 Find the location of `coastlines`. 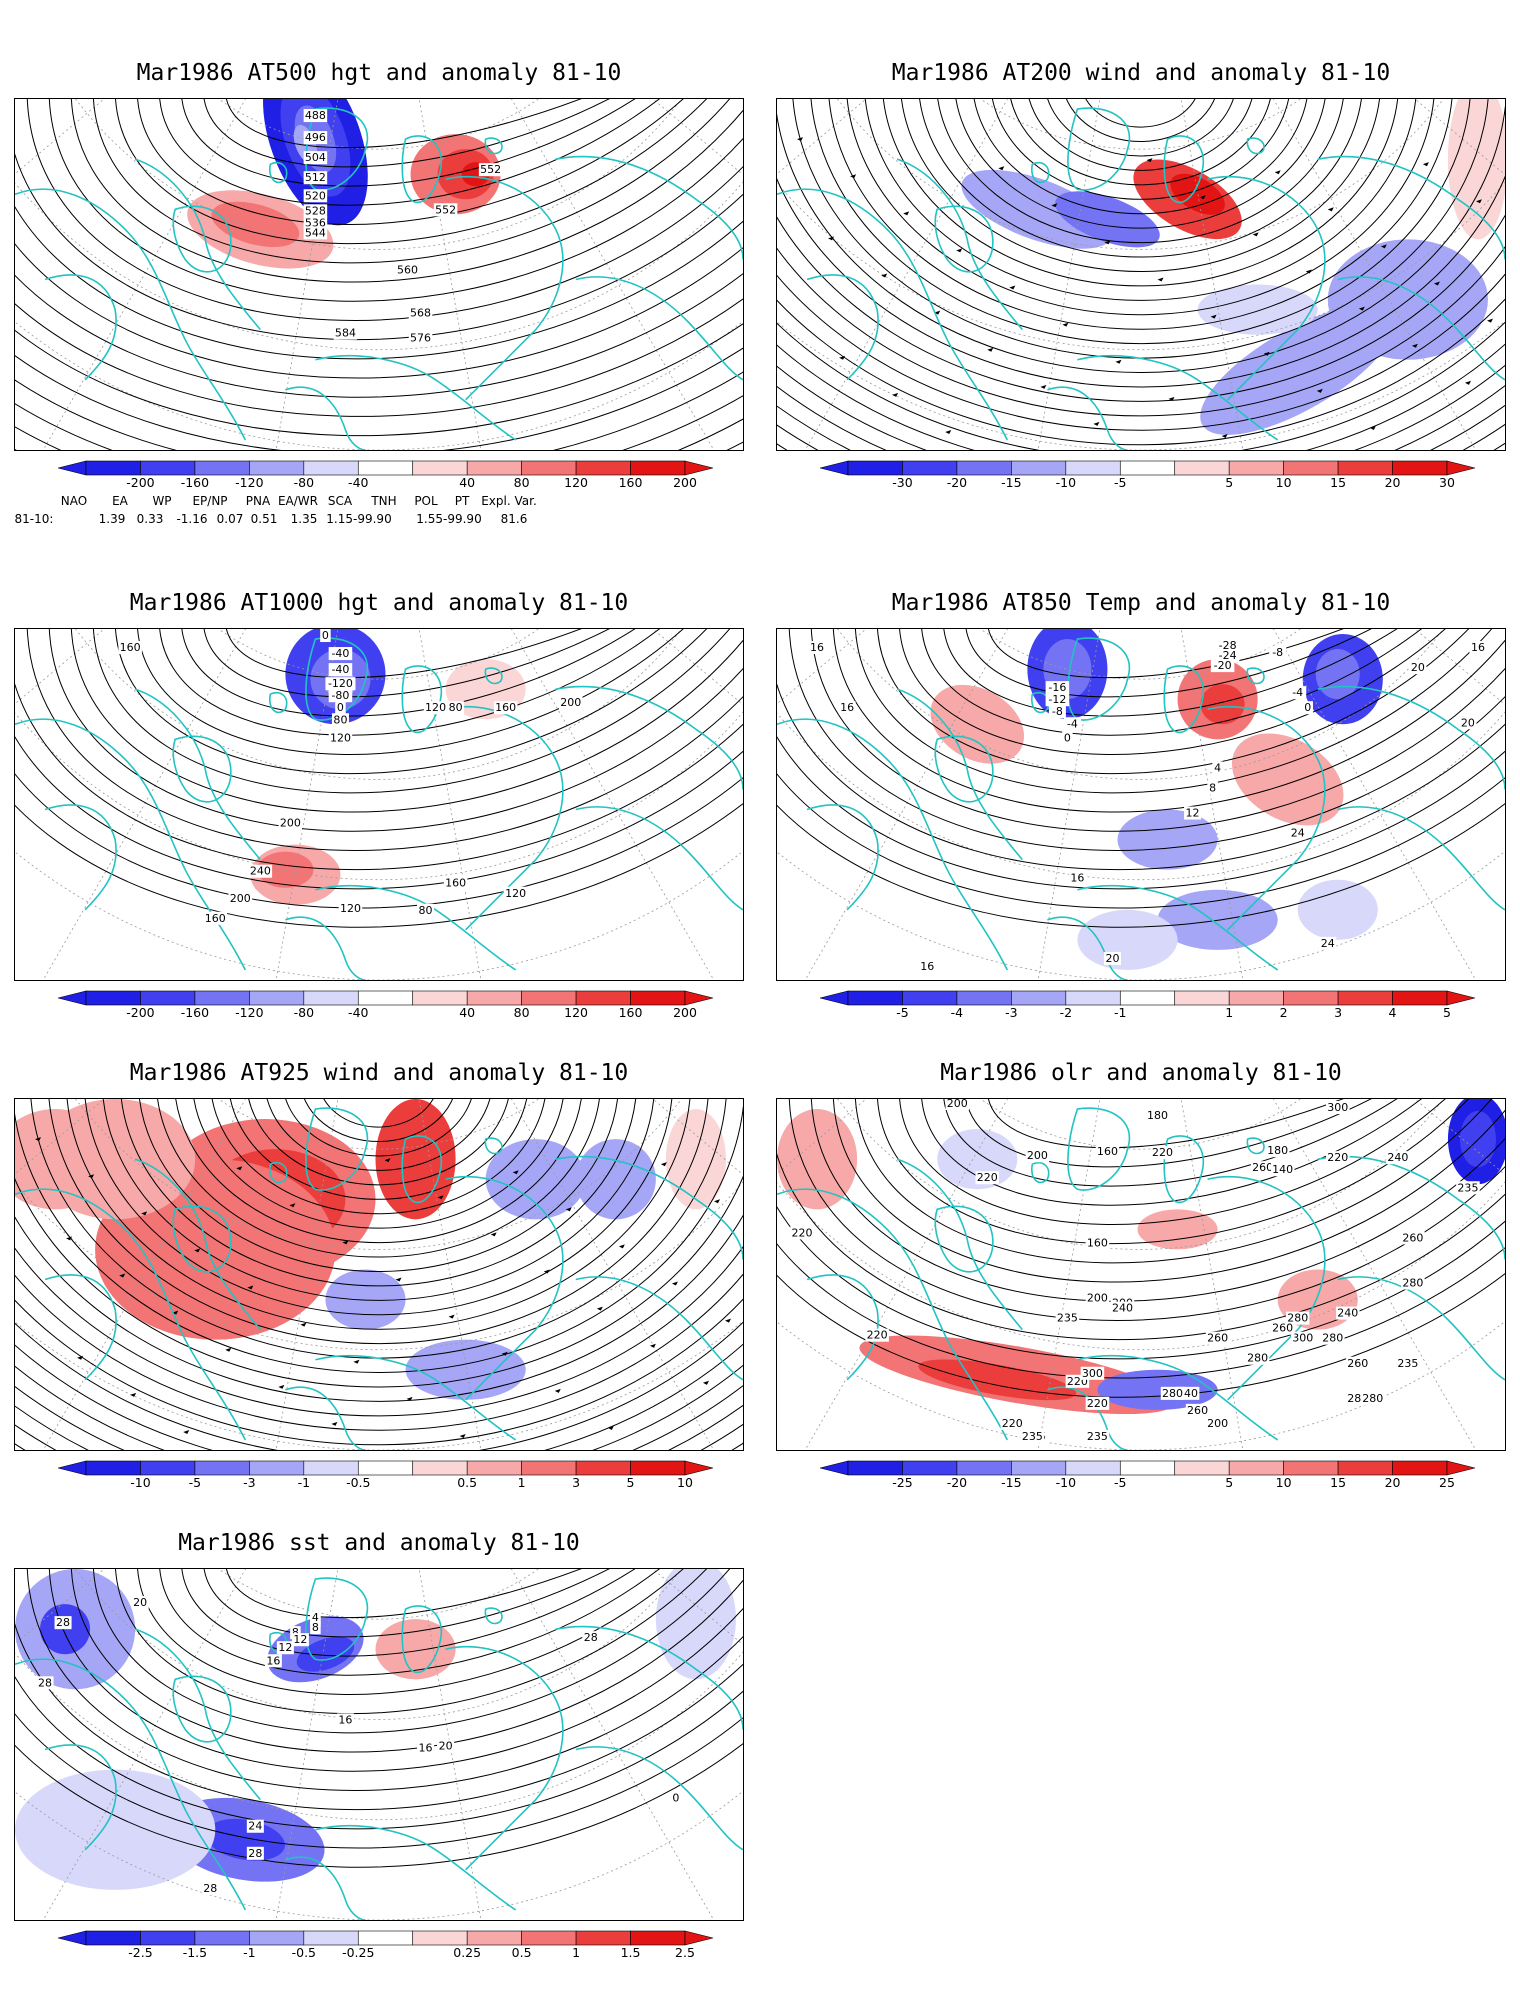

coastlines is located at coordinates (379, 1748).